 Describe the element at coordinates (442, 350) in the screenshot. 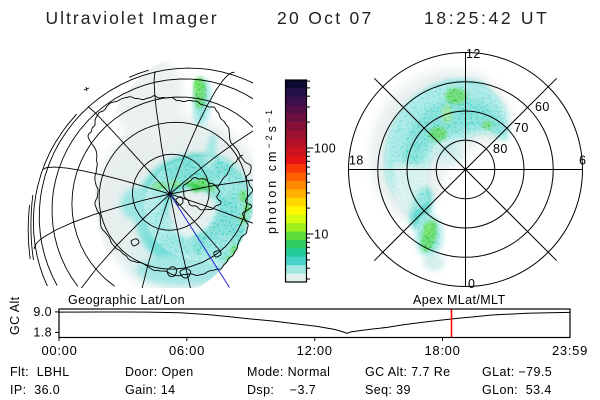

I see `svg-text: 18:00` at that location.